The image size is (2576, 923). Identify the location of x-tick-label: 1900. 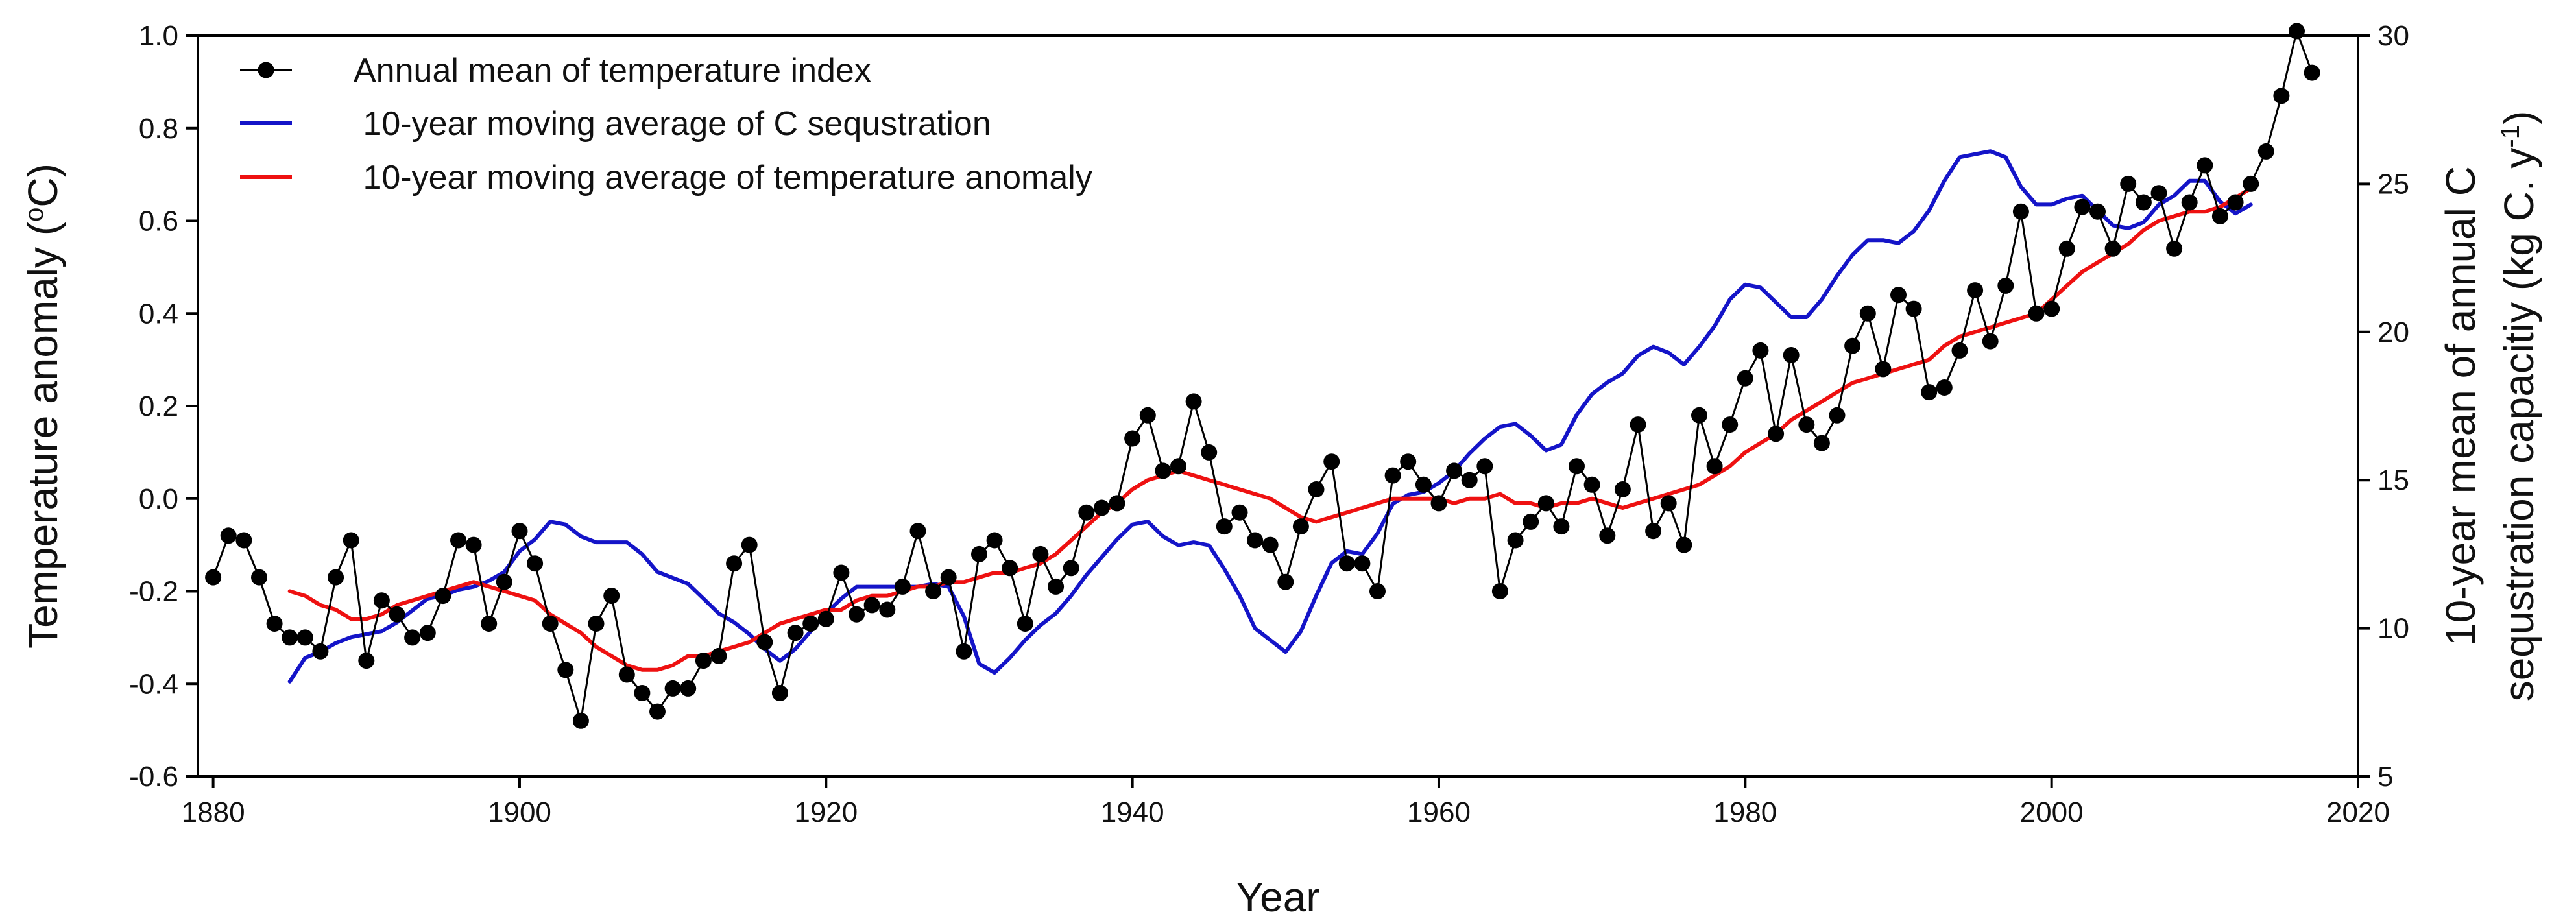
(519, 812).